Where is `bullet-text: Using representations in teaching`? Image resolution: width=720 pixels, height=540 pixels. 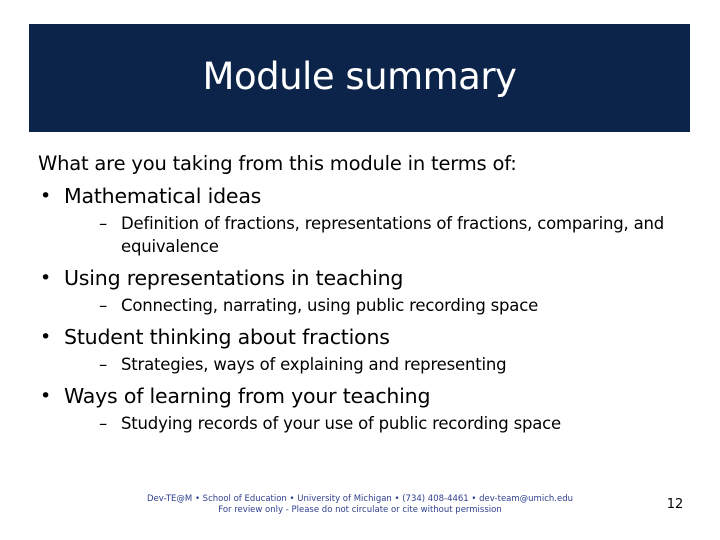 bullet-text: Using representations in teaching is located at coordinates (234, 278).